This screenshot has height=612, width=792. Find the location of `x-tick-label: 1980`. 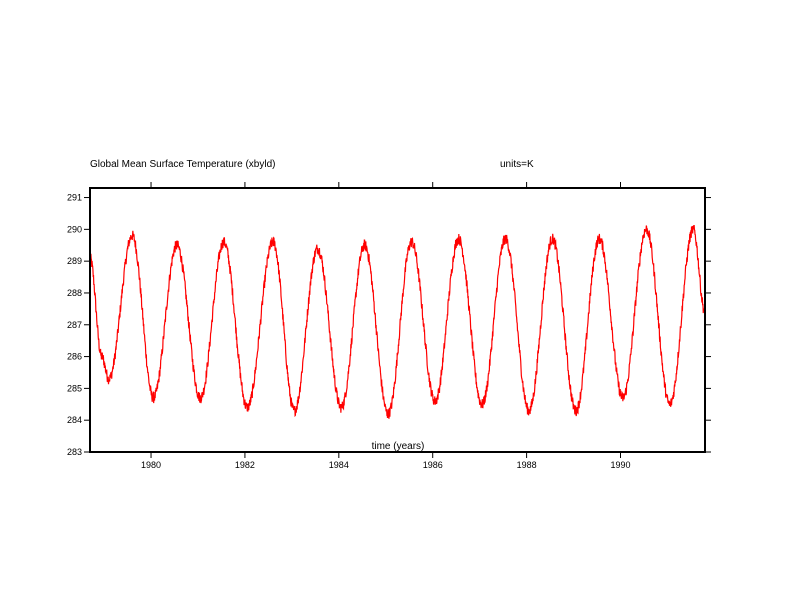

x-tick-label: 1980 is located at coordinates (151, 465).